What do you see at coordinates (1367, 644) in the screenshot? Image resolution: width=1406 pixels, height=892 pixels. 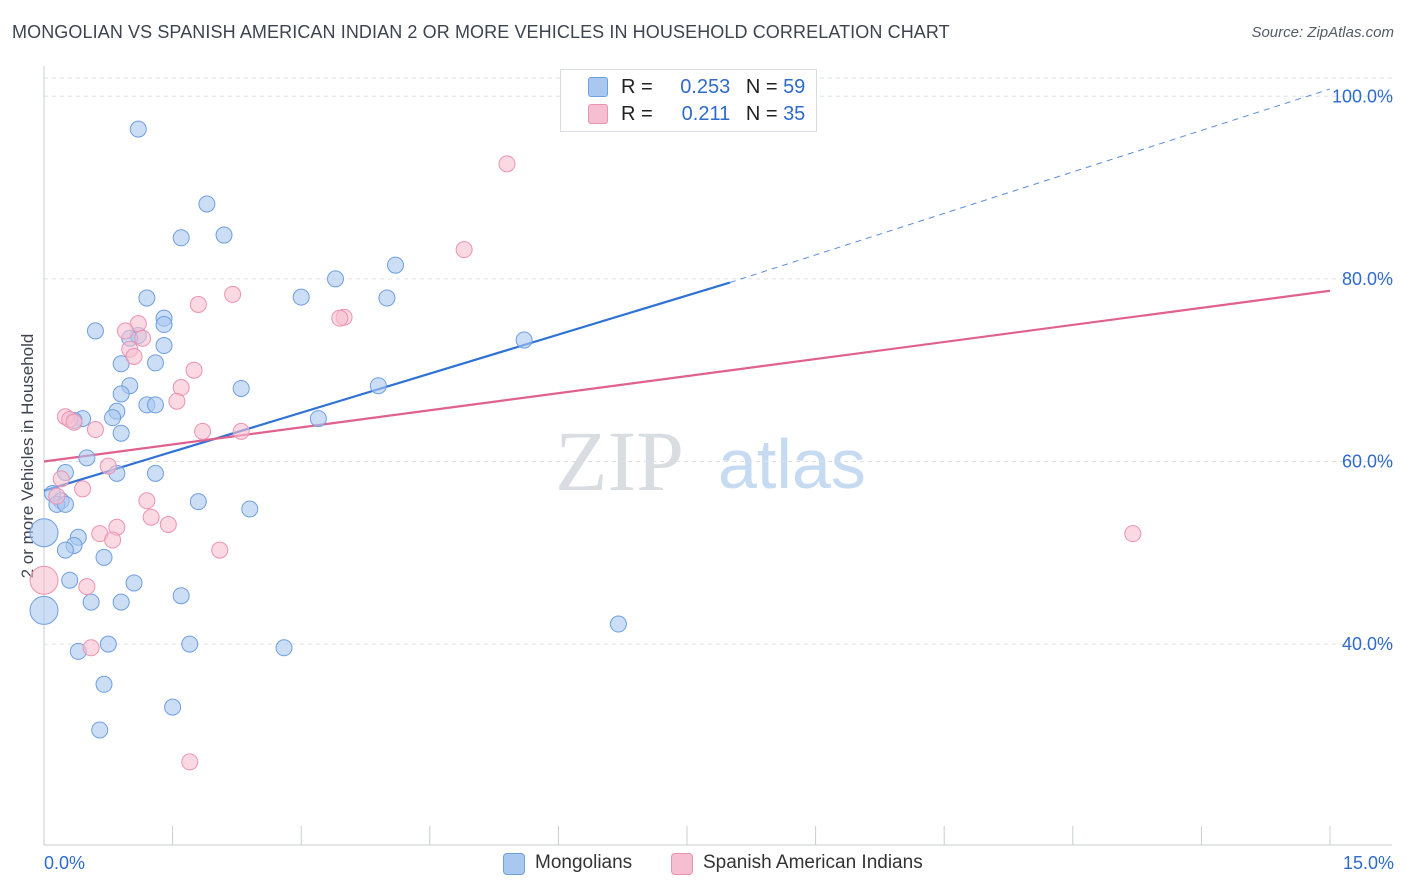 I see `y-tick-label: 40.0%` at bounding box center [1367, 644].